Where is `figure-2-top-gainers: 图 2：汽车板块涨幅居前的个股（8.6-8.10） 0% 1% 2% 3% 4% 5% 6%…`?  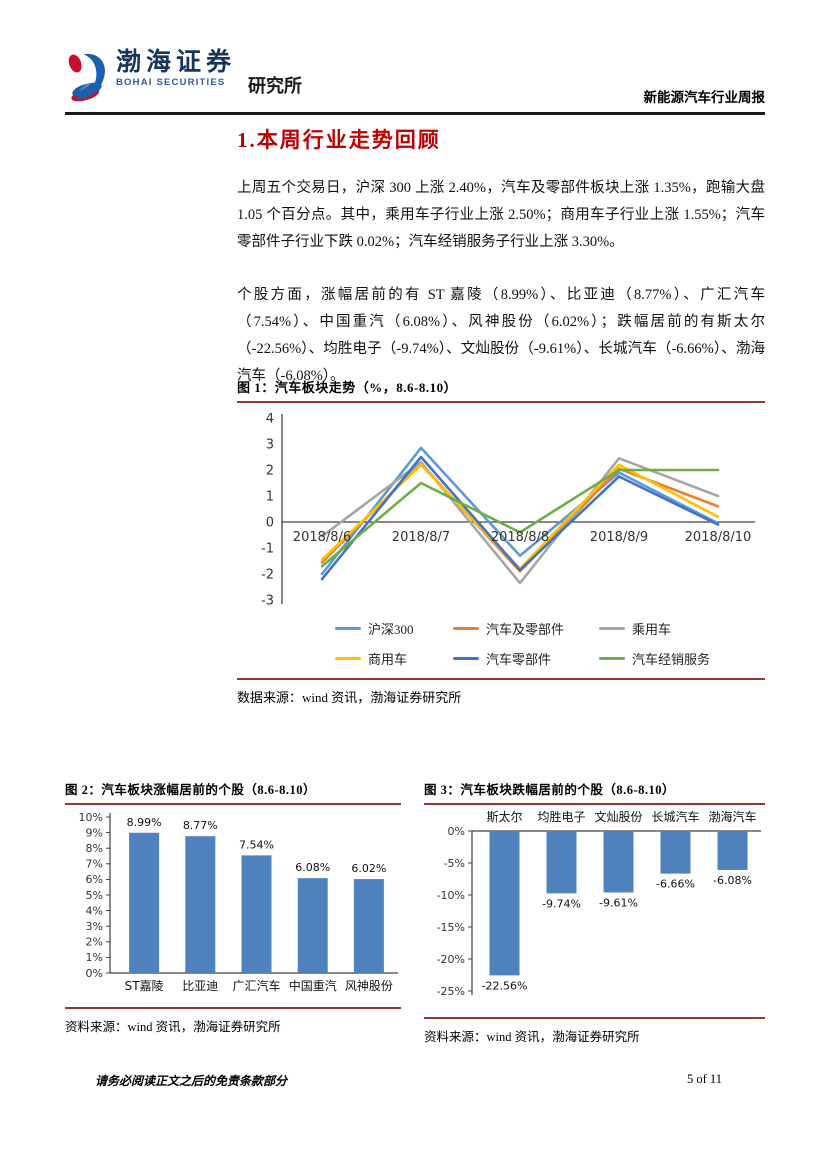 figure-2-top-gainers: 图 2：汽车板块涨幅居前的个股（8.6-8.10） 0% 1% 2% 3% 4% 5% 6%… is located at coordinates (233, 907).